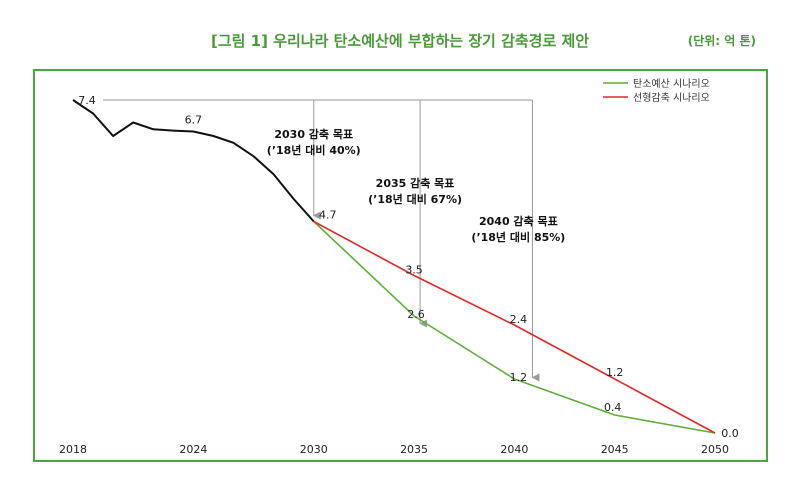  I want to click on target-annotation-subtitle: (’18년 대비 67%), so click(415, 199).